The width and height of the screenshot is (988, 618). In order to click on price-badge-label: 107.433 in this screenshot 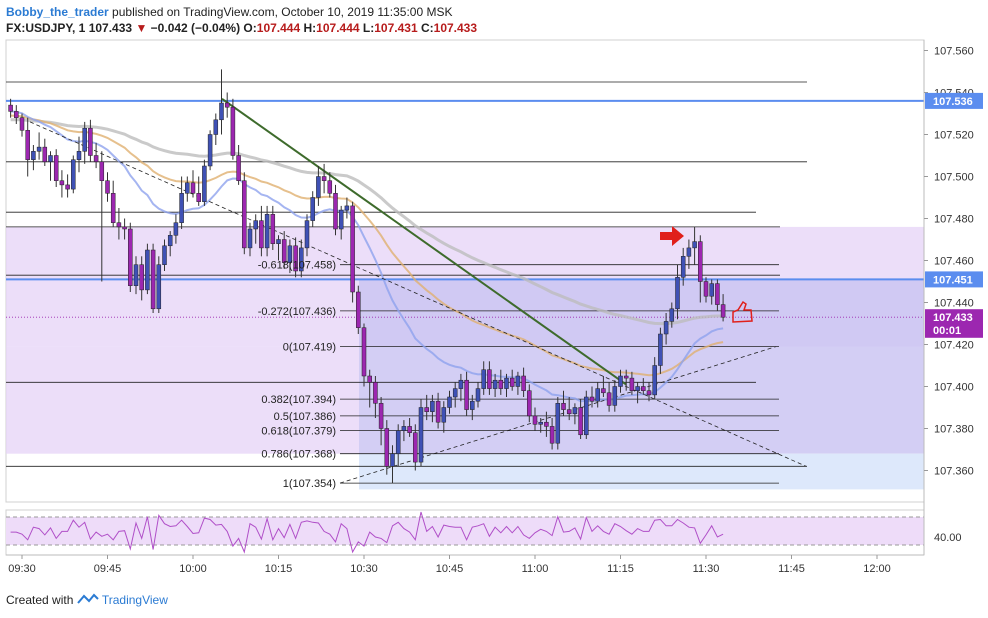, I will do `click(953, 318)`.